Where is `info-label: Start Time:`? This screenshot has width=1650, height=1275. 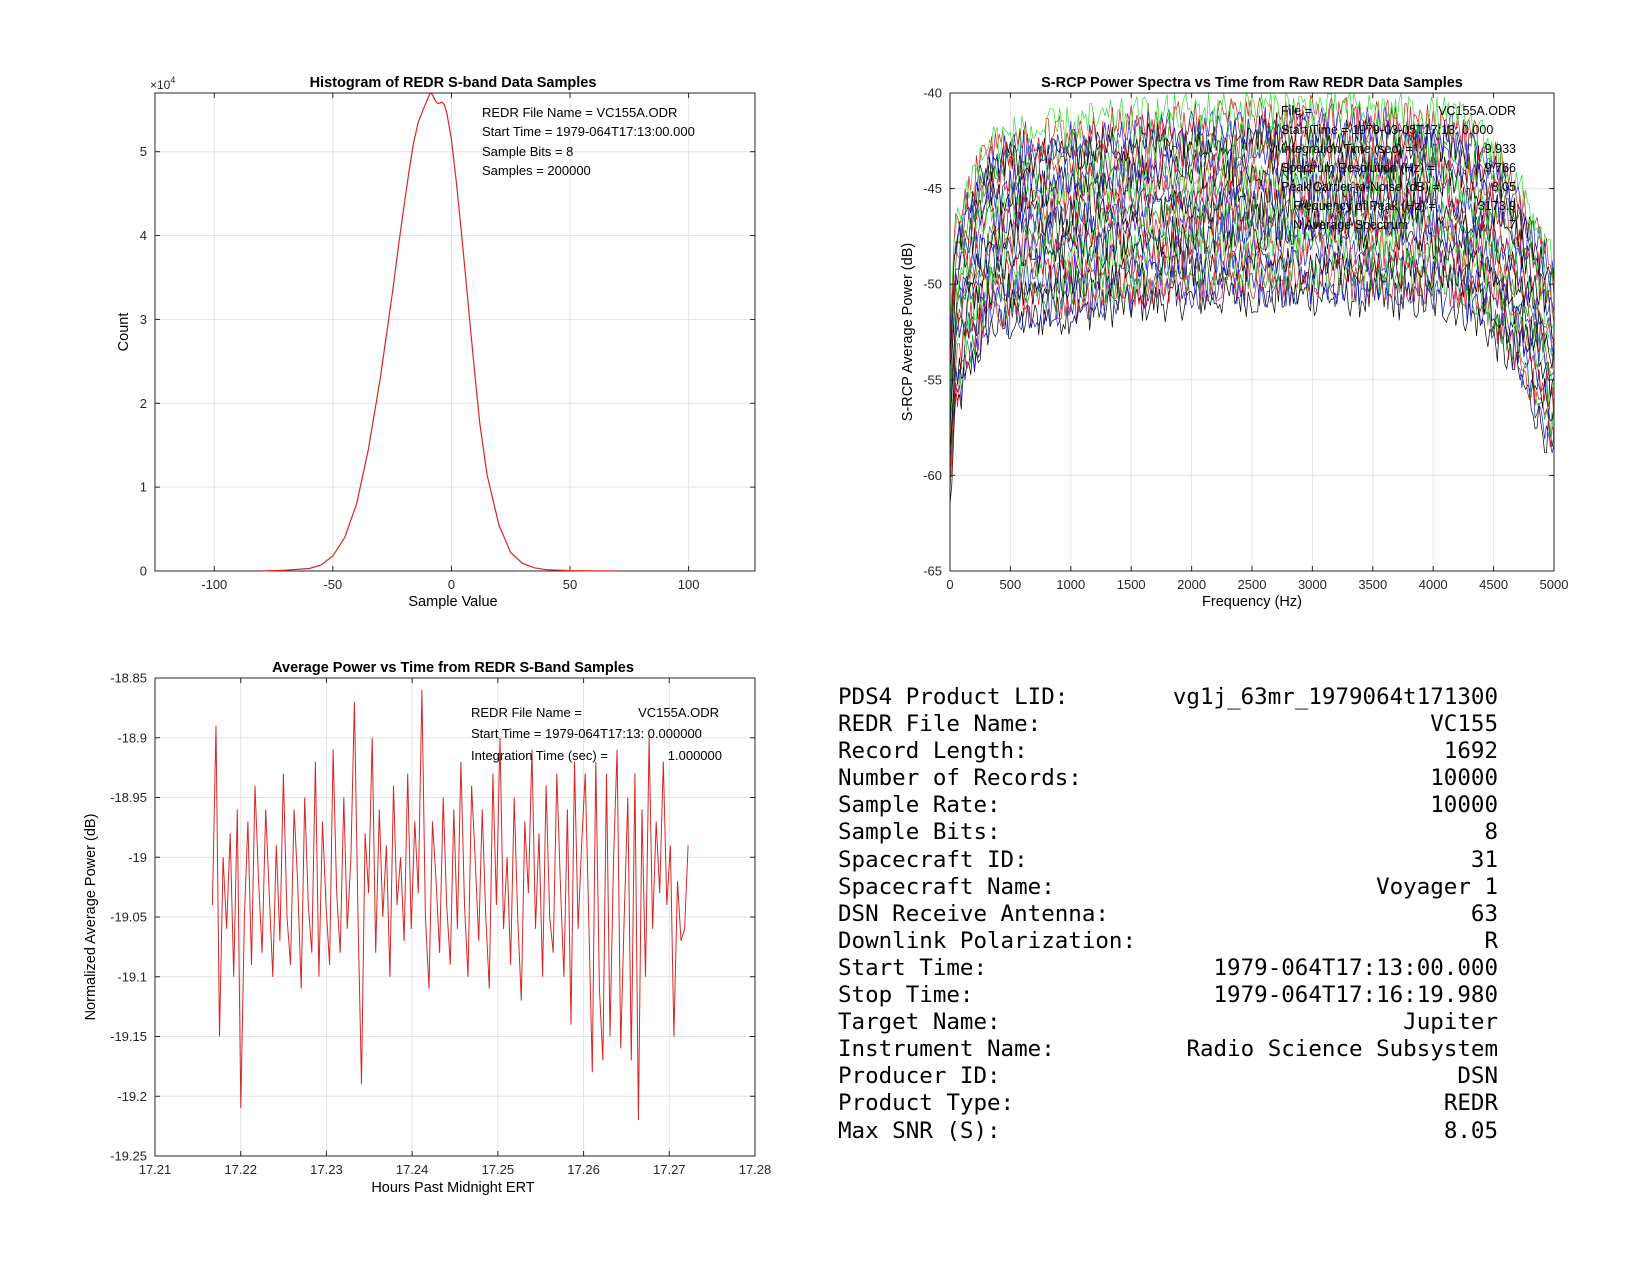 info-label: Start Time: is located at coordinates (913, 967).